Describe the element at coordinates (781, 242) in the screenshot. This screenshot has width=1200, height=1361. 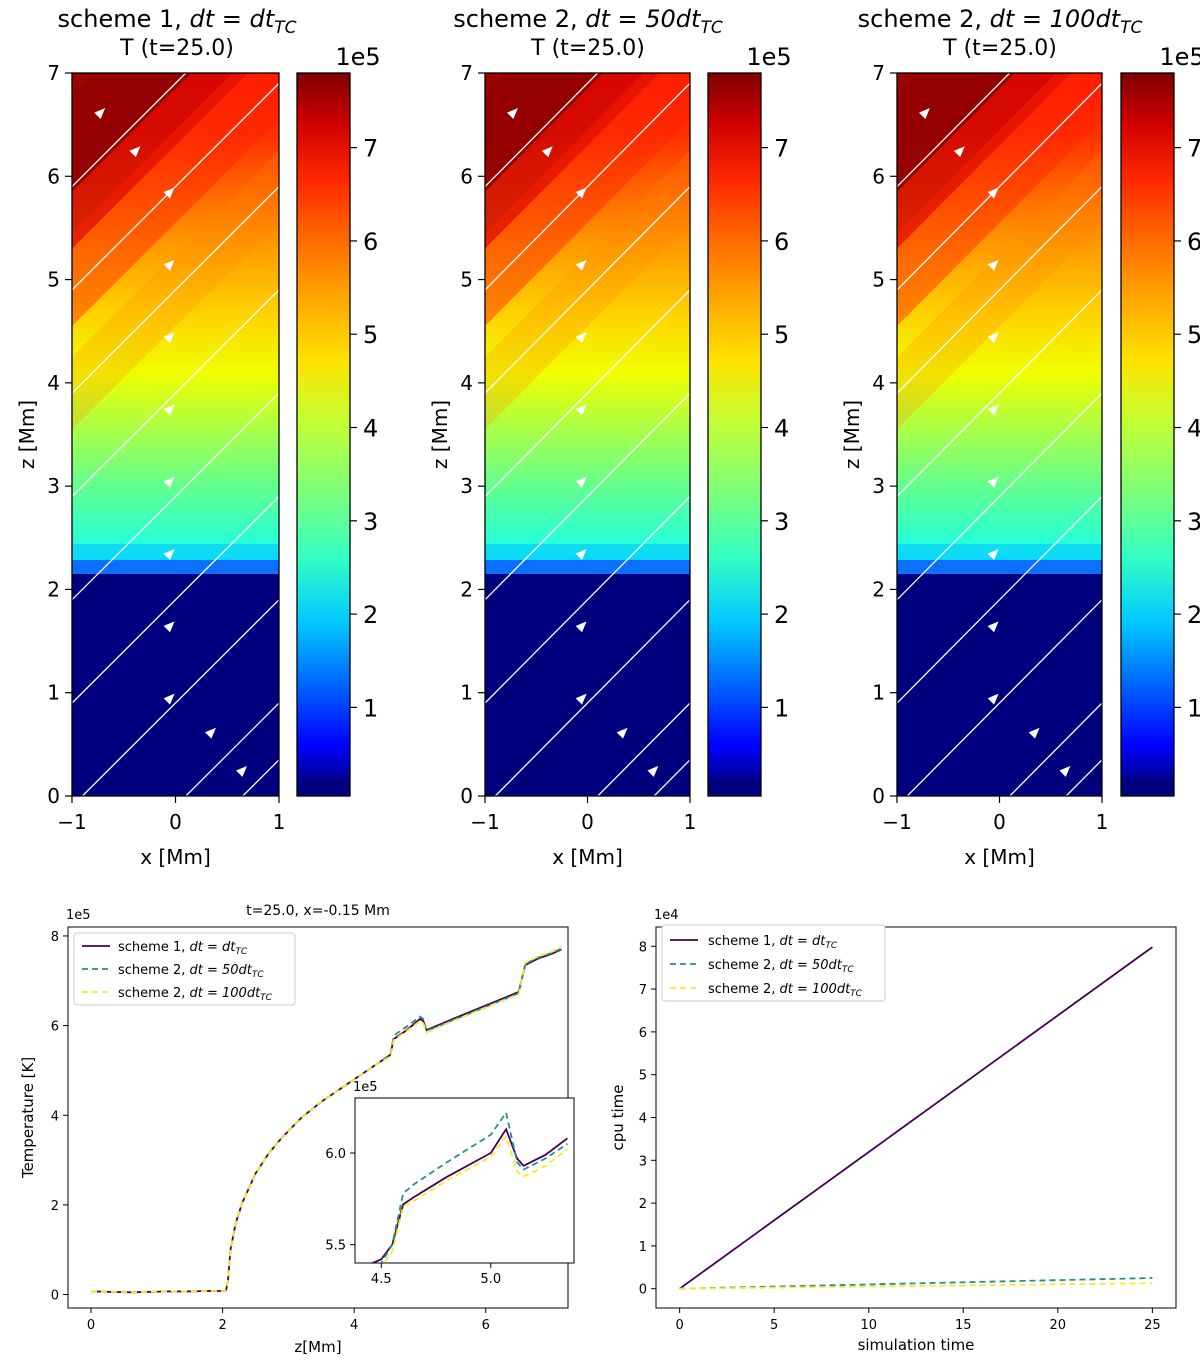
I see `colorbar-tick-label: 6` at that location.